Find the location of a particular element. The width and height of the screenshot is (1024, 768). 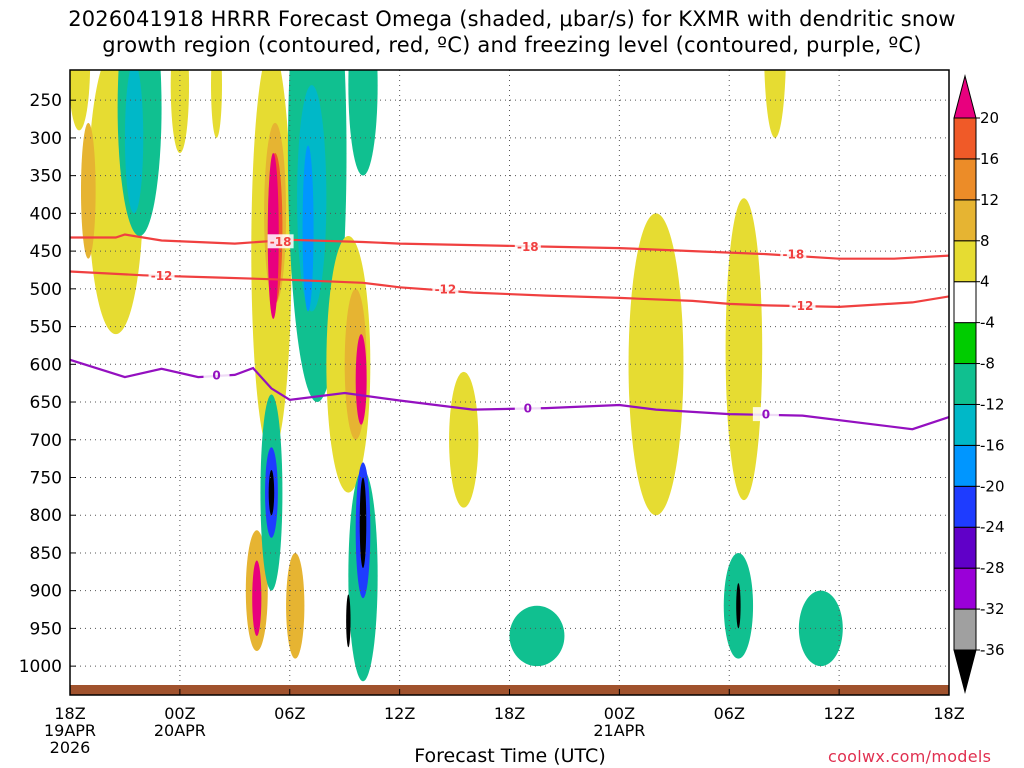

y-tick-label: 850 is located at coordinates (46, 554).